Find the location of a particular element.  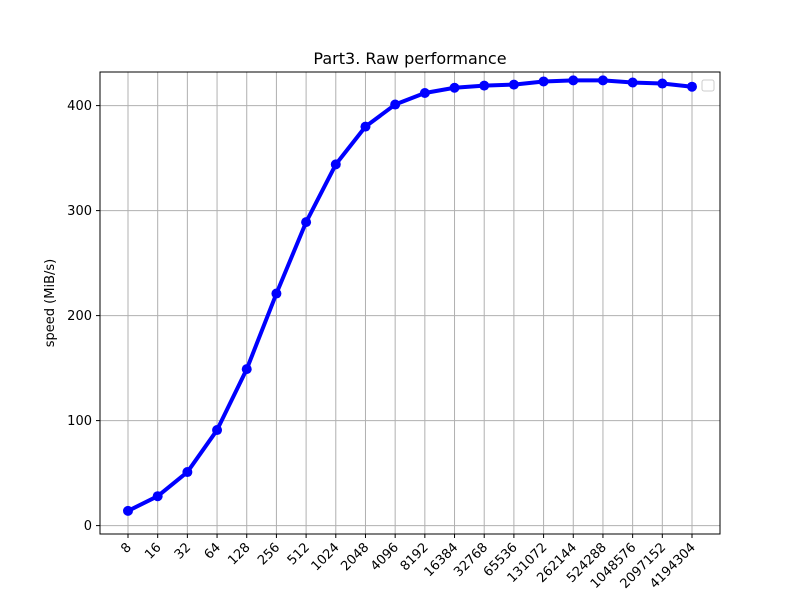

x-tick-label: 2048 is located at coordinates (355, 557).